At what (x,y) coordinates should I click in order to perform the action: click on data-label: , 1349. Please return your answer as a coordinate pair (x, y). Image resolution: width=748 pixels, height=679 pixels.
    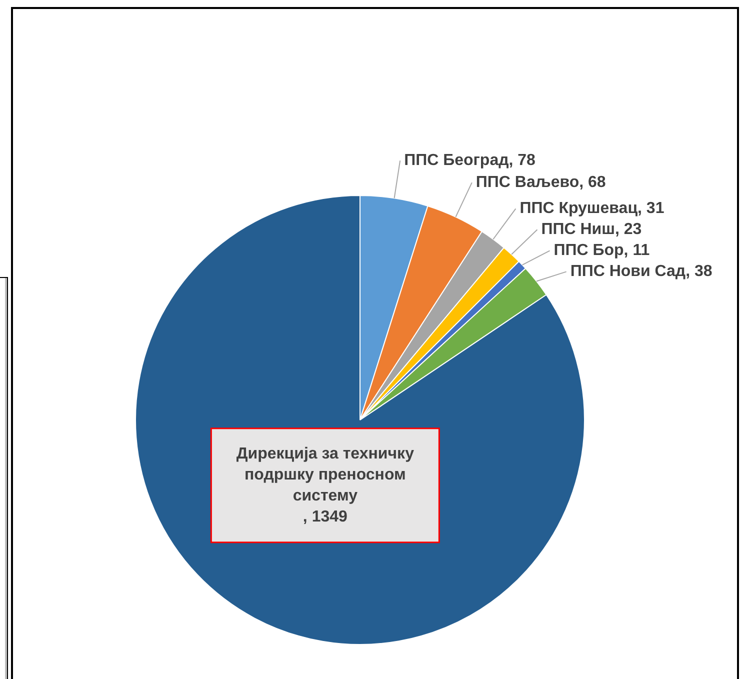
    Looking at the image, I should click on (325, 517).